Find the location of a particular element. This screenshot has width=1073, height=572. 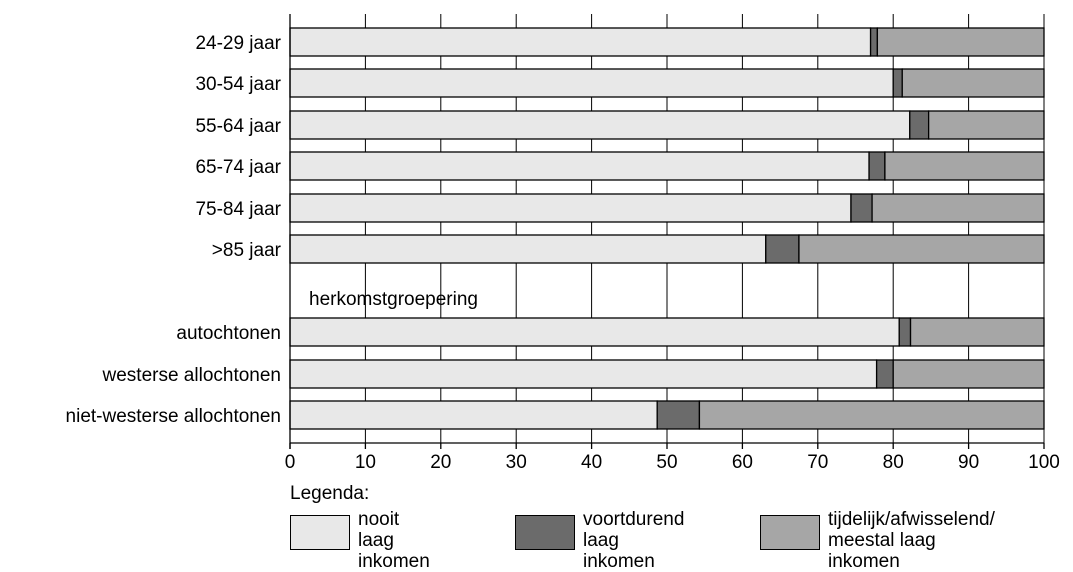

category-label-5: >85 jaar is located at coordinates (247, 250).